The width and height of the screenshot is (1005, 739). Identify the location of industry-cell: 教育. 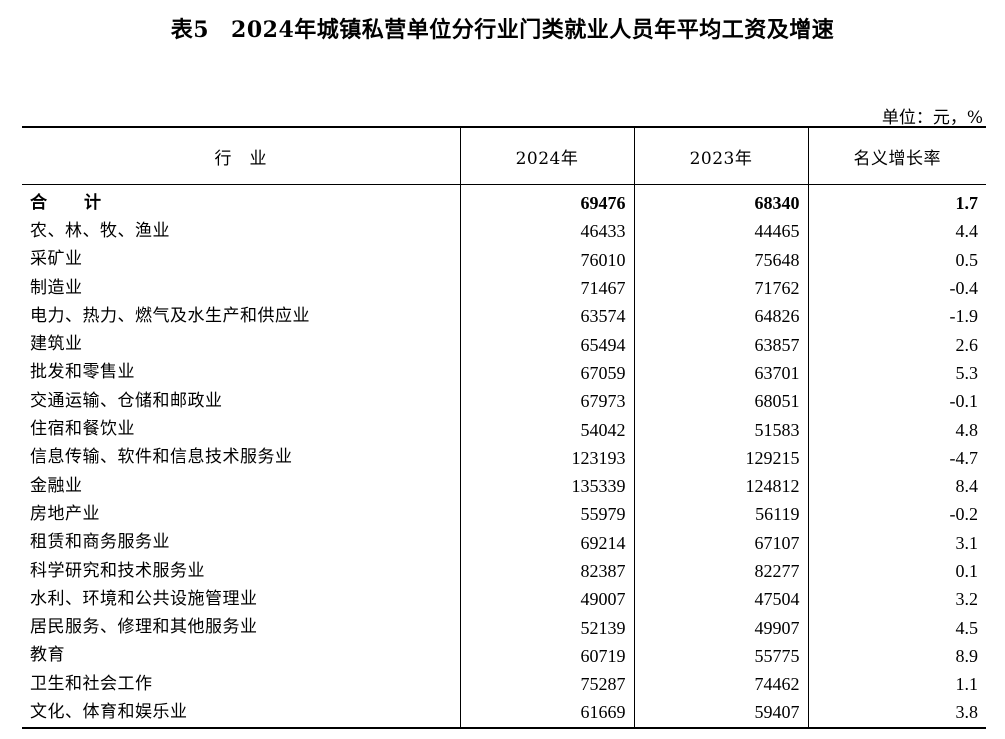
(47, 655).